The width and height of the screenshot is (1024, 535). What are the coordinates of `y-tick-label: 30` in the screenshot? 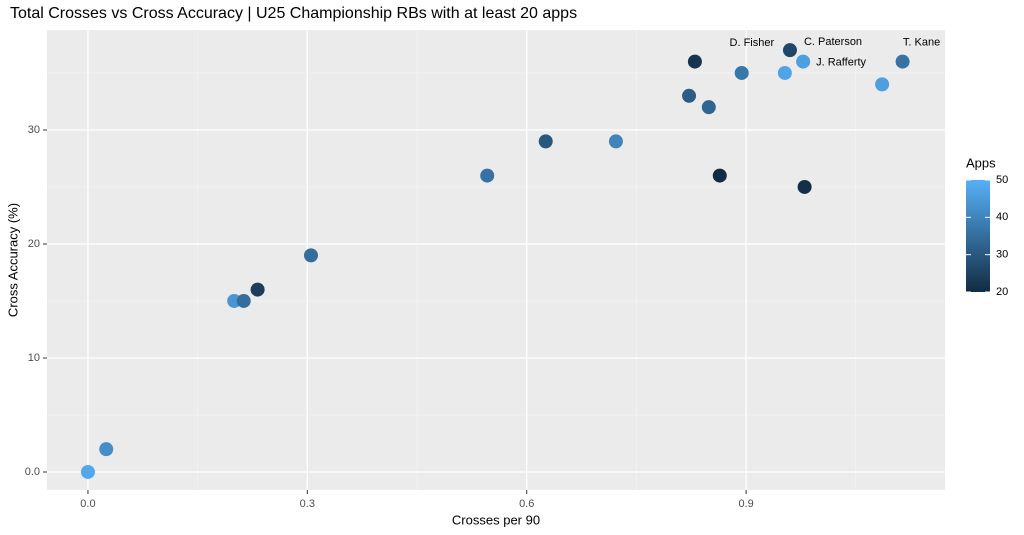 It's located at (34, 130).